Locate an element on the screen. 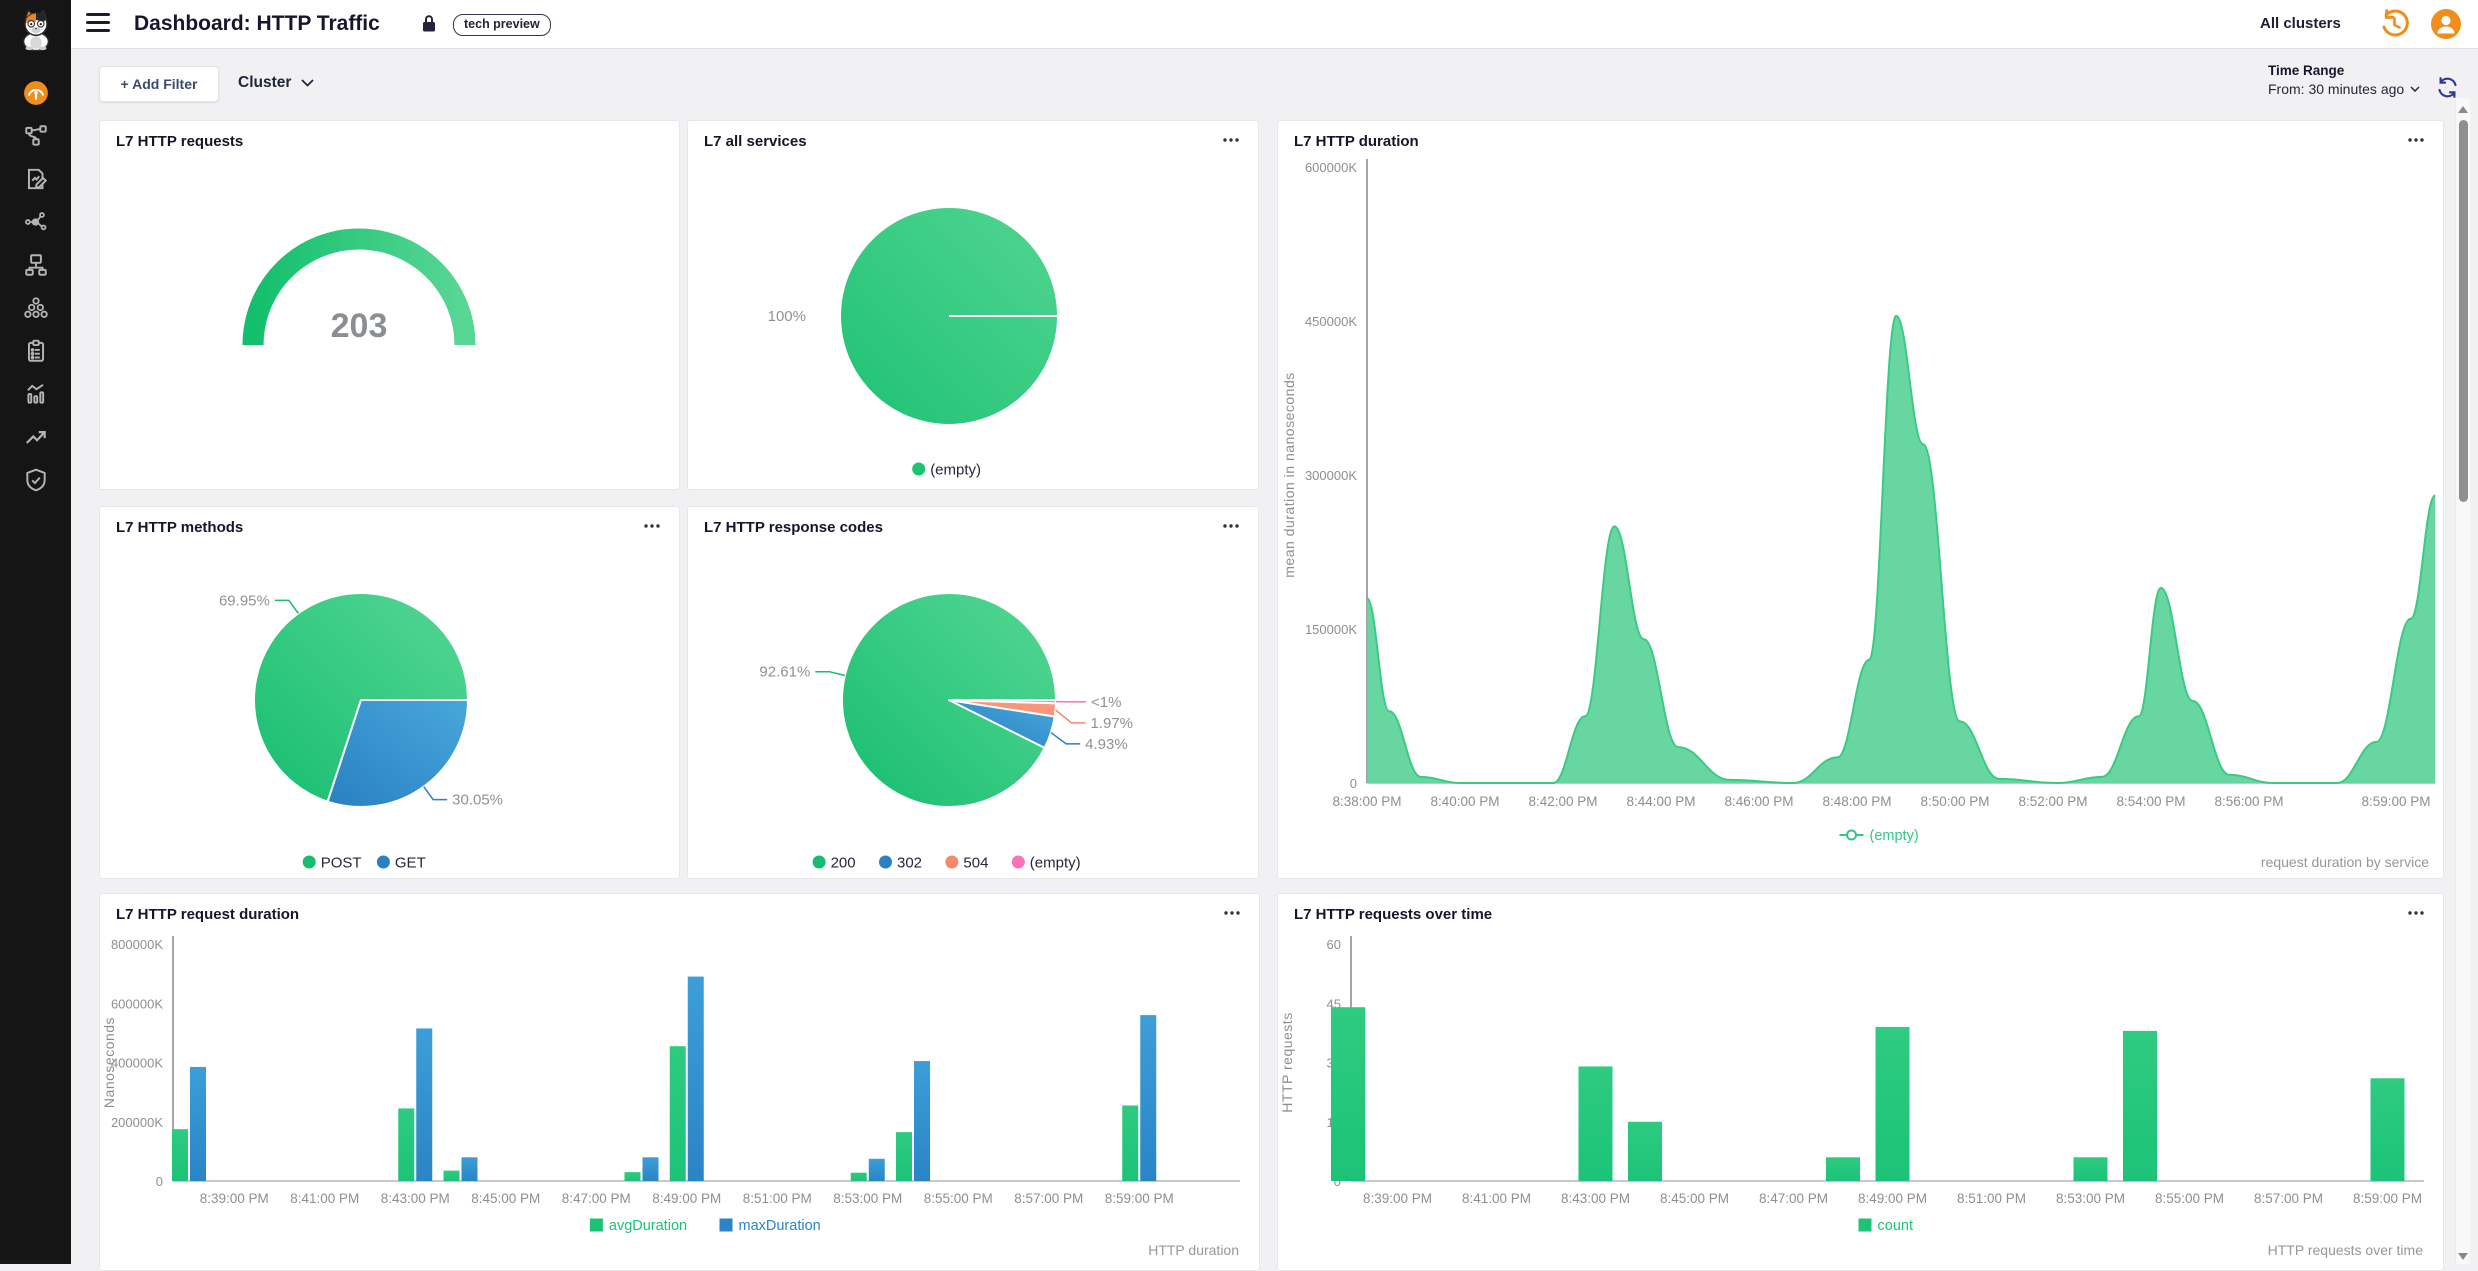 This screenshot has width=2478, height=1271. hamburger-icon is located at coordinates (98, 23).